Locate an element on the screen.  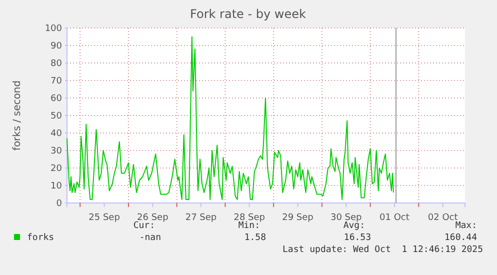
text: 16.53 is located at coordinates (357, 238).